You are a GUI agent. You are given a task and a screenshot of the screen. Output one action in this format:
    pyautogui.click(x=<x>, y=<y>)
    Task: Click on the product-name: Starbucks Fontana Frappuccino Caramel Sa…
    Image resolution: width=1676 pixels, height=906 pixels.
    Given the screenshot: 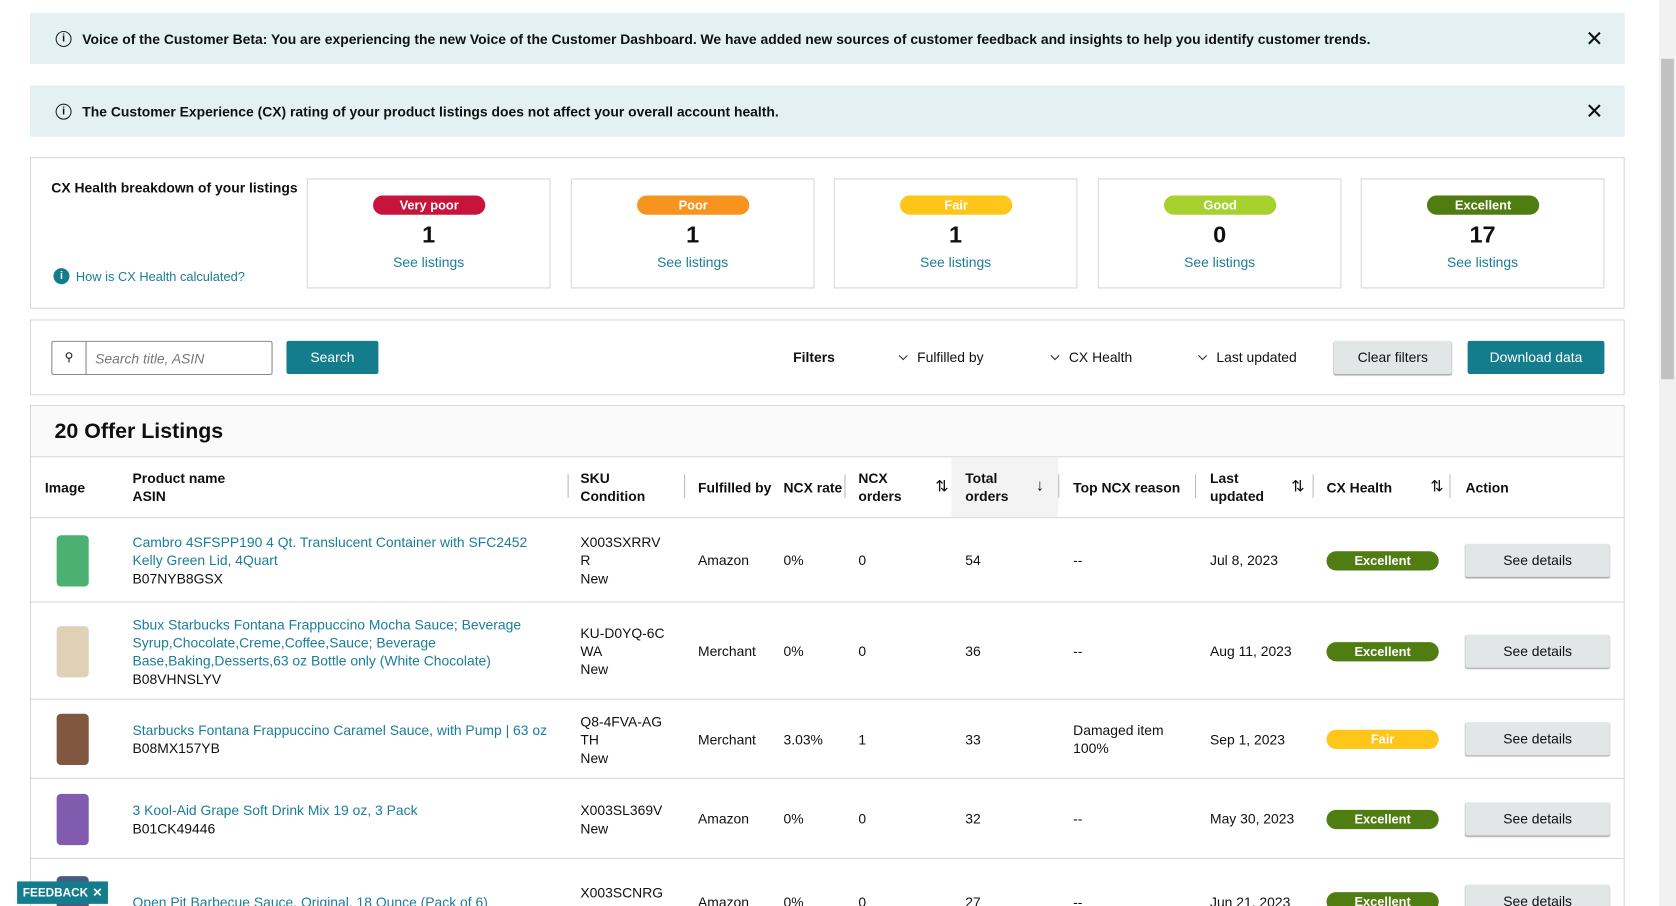 What is the action you would take?
    pyautogui.click(x=340, y=730)
    